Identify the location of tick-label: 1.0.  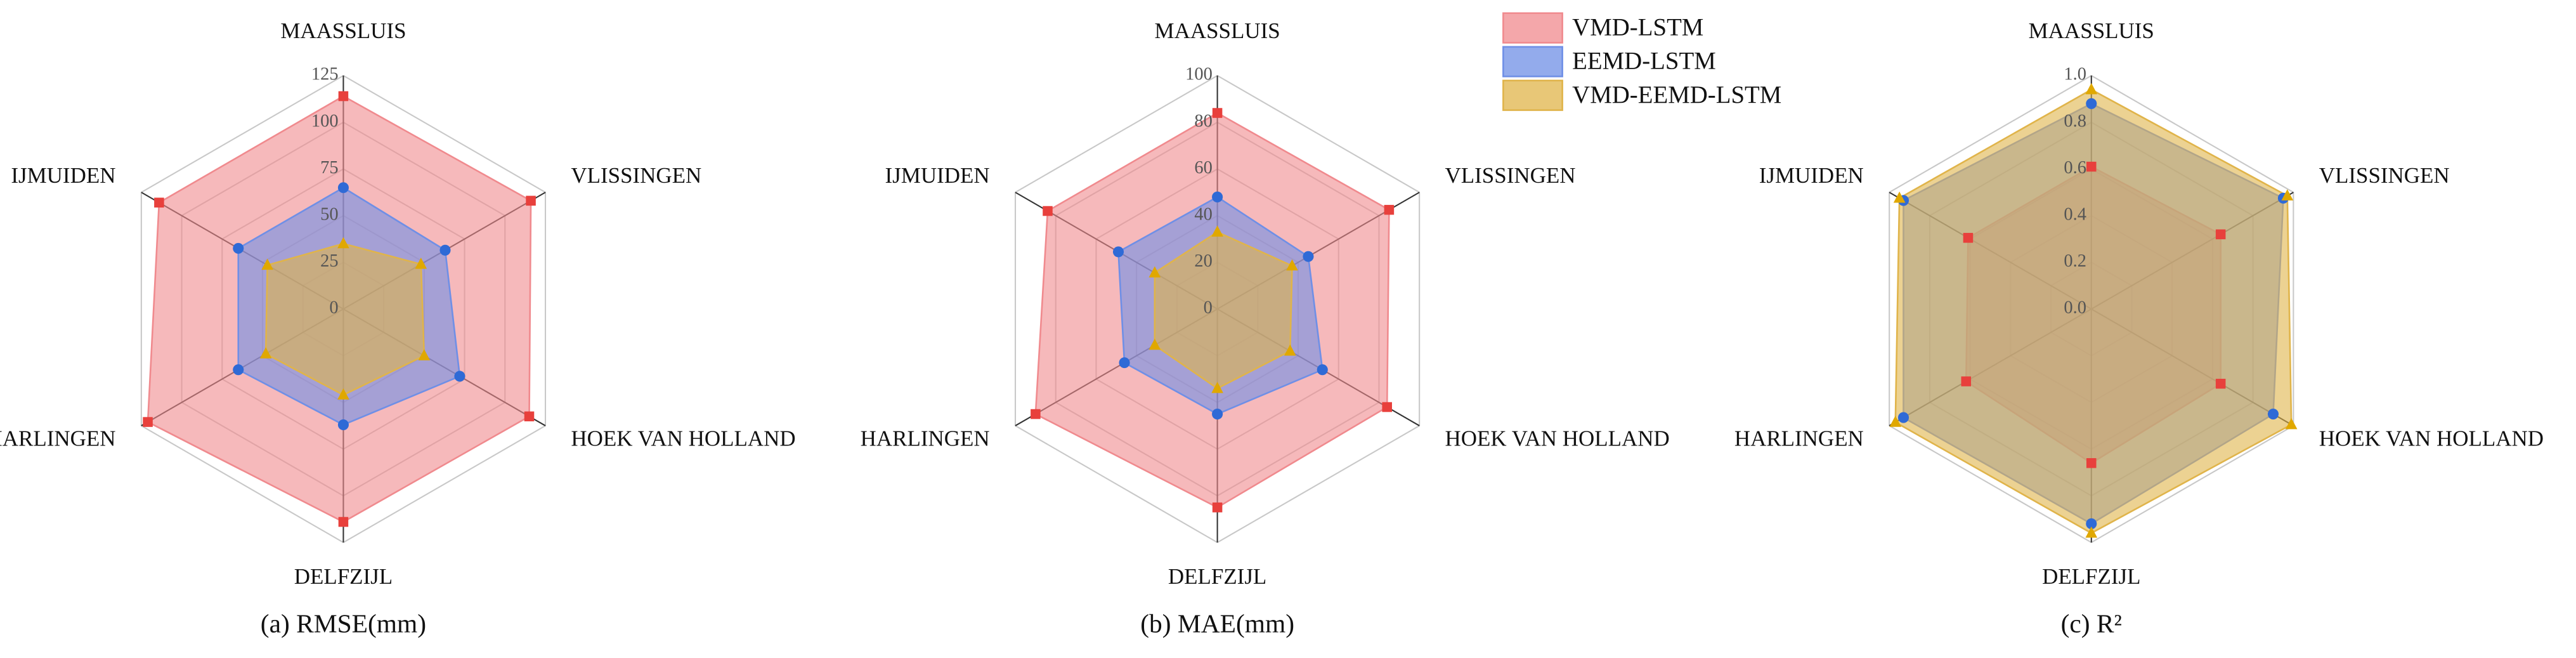
(2075, 74).